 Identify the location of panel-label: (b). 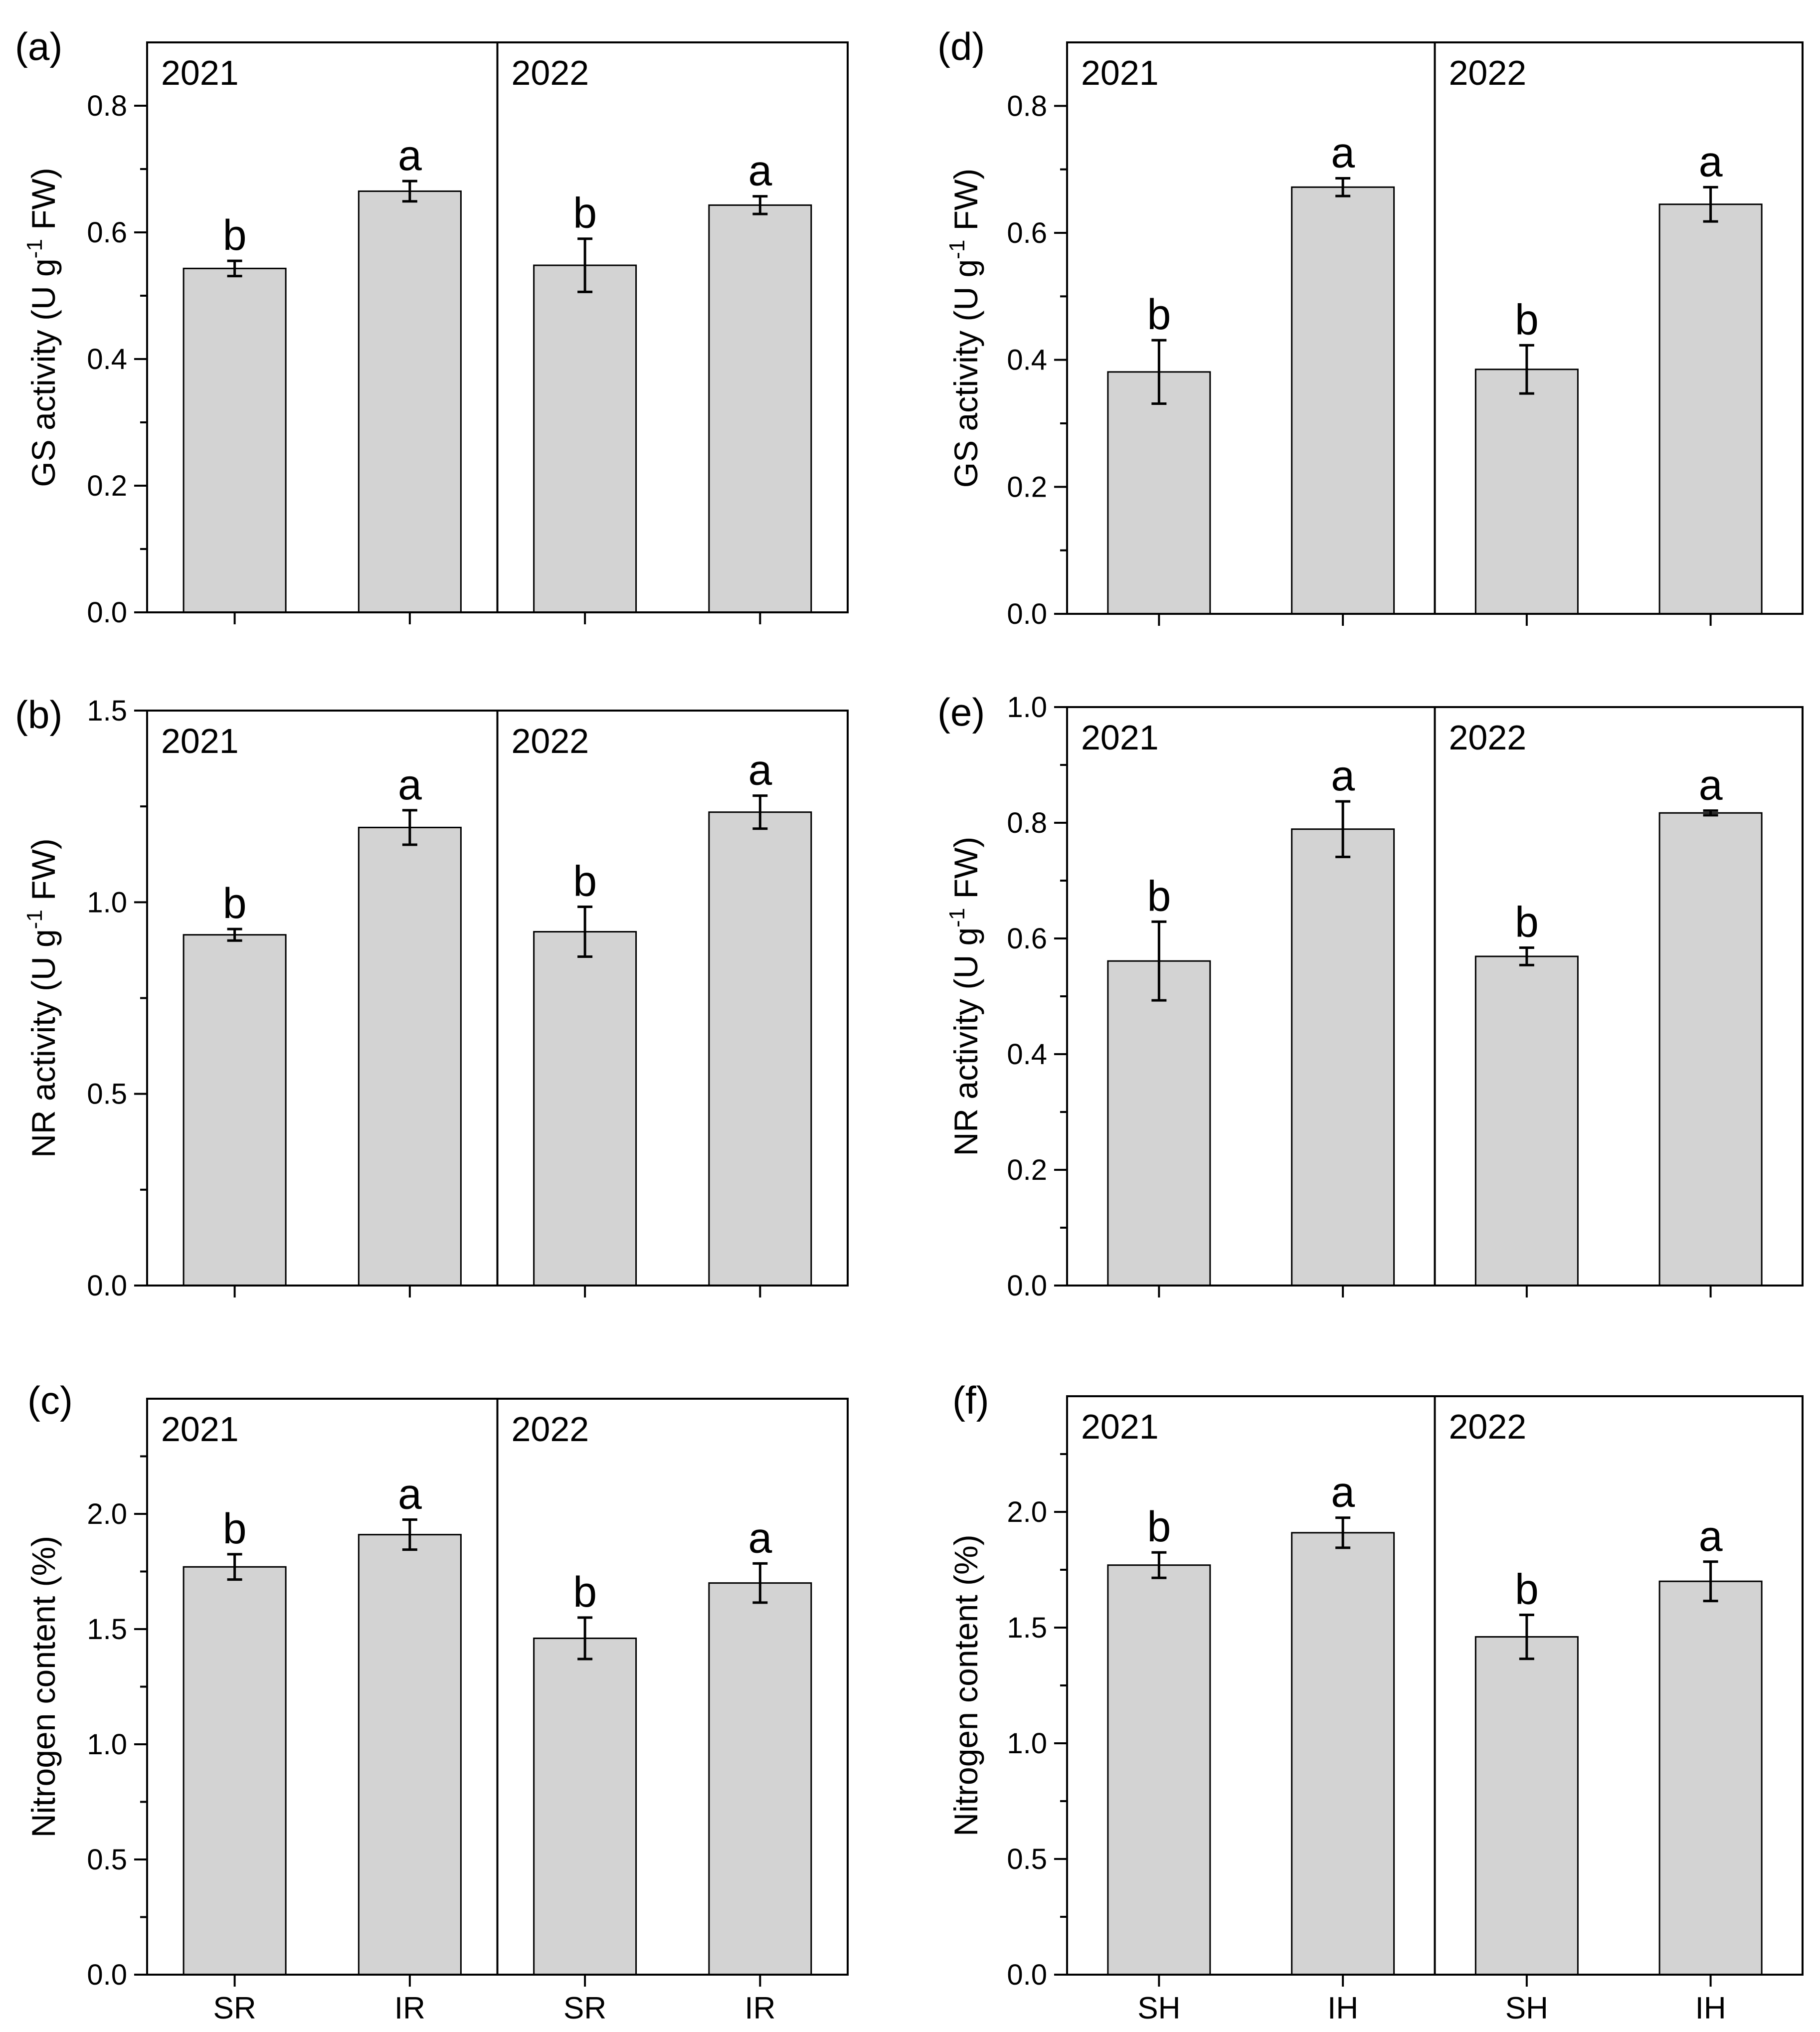
(38, 715).